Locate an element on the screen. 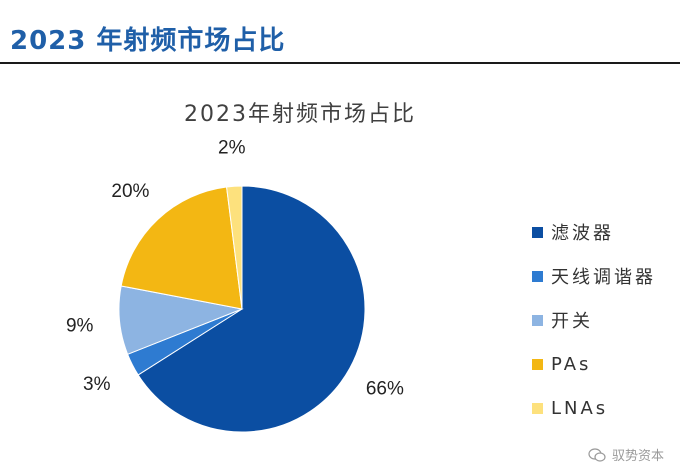 The image size is (680, 476). watermark-text: 驭势资本 is located at coordinates (637, 456).